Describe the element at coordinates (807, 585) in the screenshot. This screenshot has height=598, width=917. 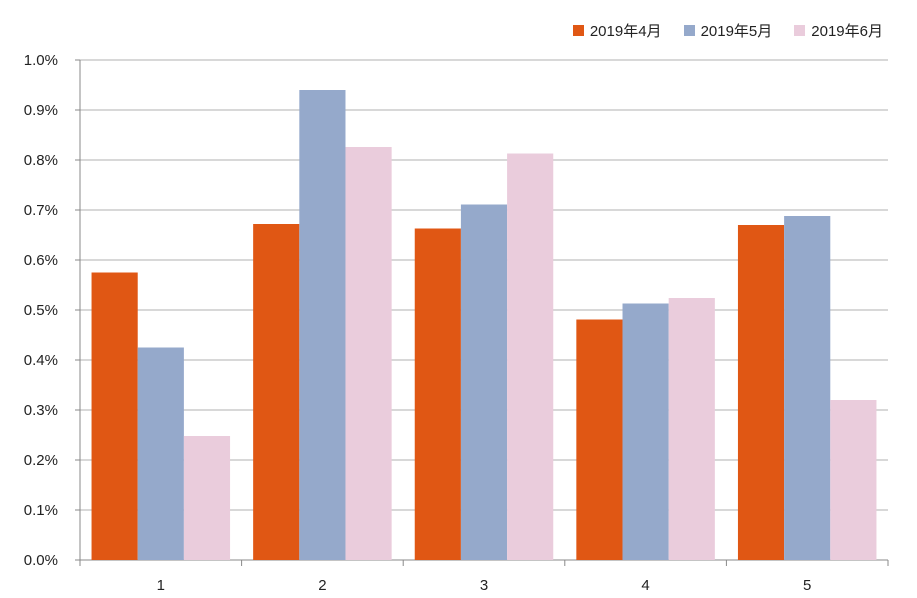
I see `x-tick-label: 5` at that location.